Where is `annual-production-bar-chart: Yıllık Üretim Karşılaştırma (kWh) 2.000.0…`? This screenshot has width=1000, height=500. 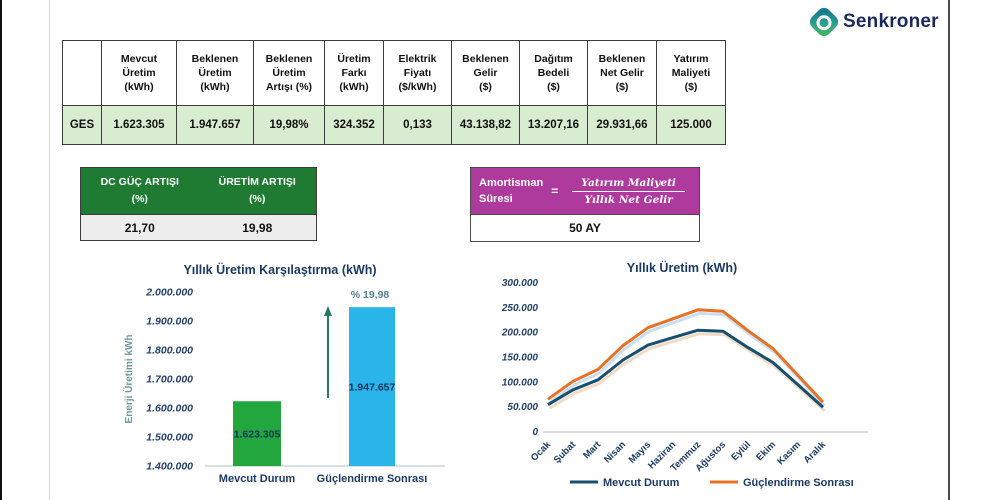
annual-production-bar-chart: Yıllık Üretim Karşılaştırma (kWh) 2.000.0… is located at coordinates (283, 373).